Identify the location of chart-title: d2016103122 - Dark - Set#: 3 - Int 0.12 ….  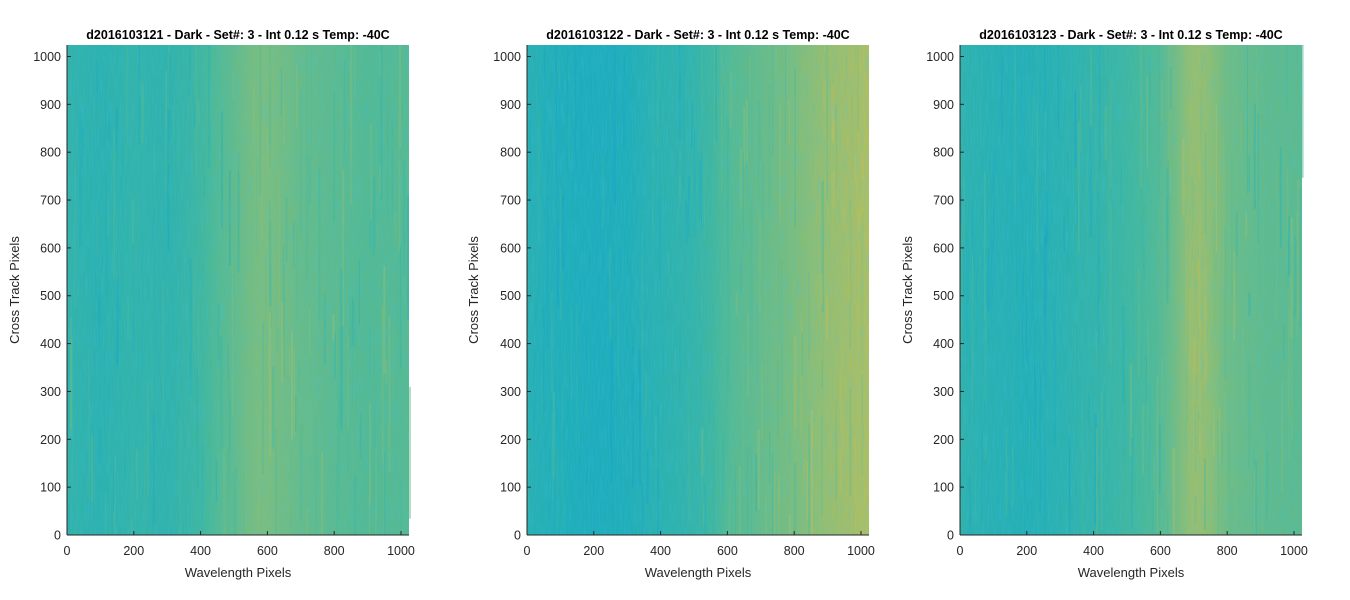
(697, 35).